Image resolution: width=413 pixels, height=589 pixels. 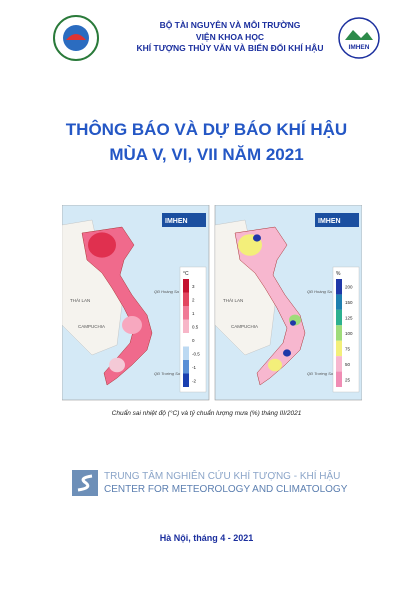 What do you see at coordinates (193, 340) in the screenshot?
I see `legend-value: 0` at bounding box center [193, 340].